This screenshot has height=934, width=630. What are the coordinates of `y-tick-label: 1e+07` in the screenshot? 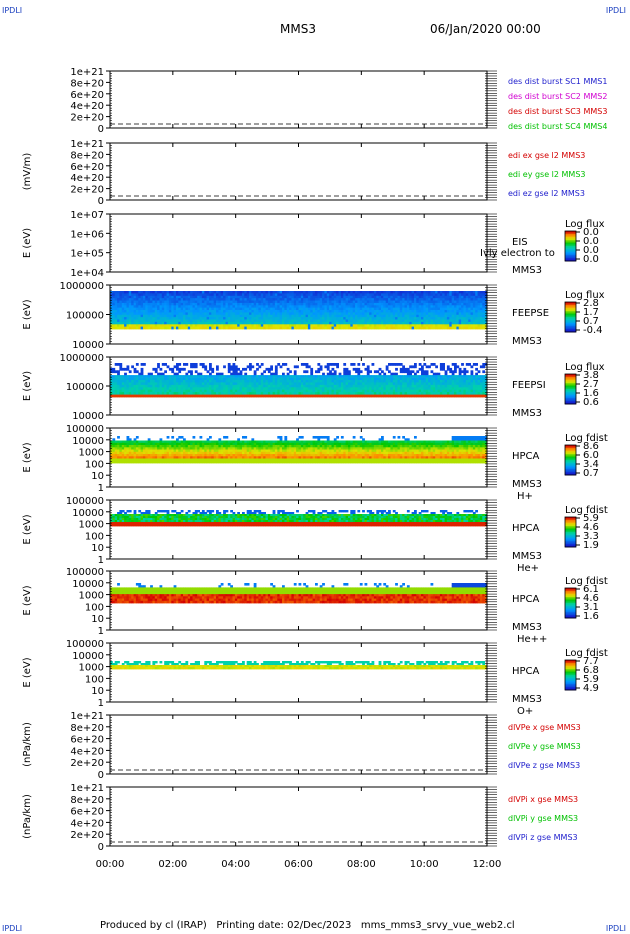 It's located at (87, 215).